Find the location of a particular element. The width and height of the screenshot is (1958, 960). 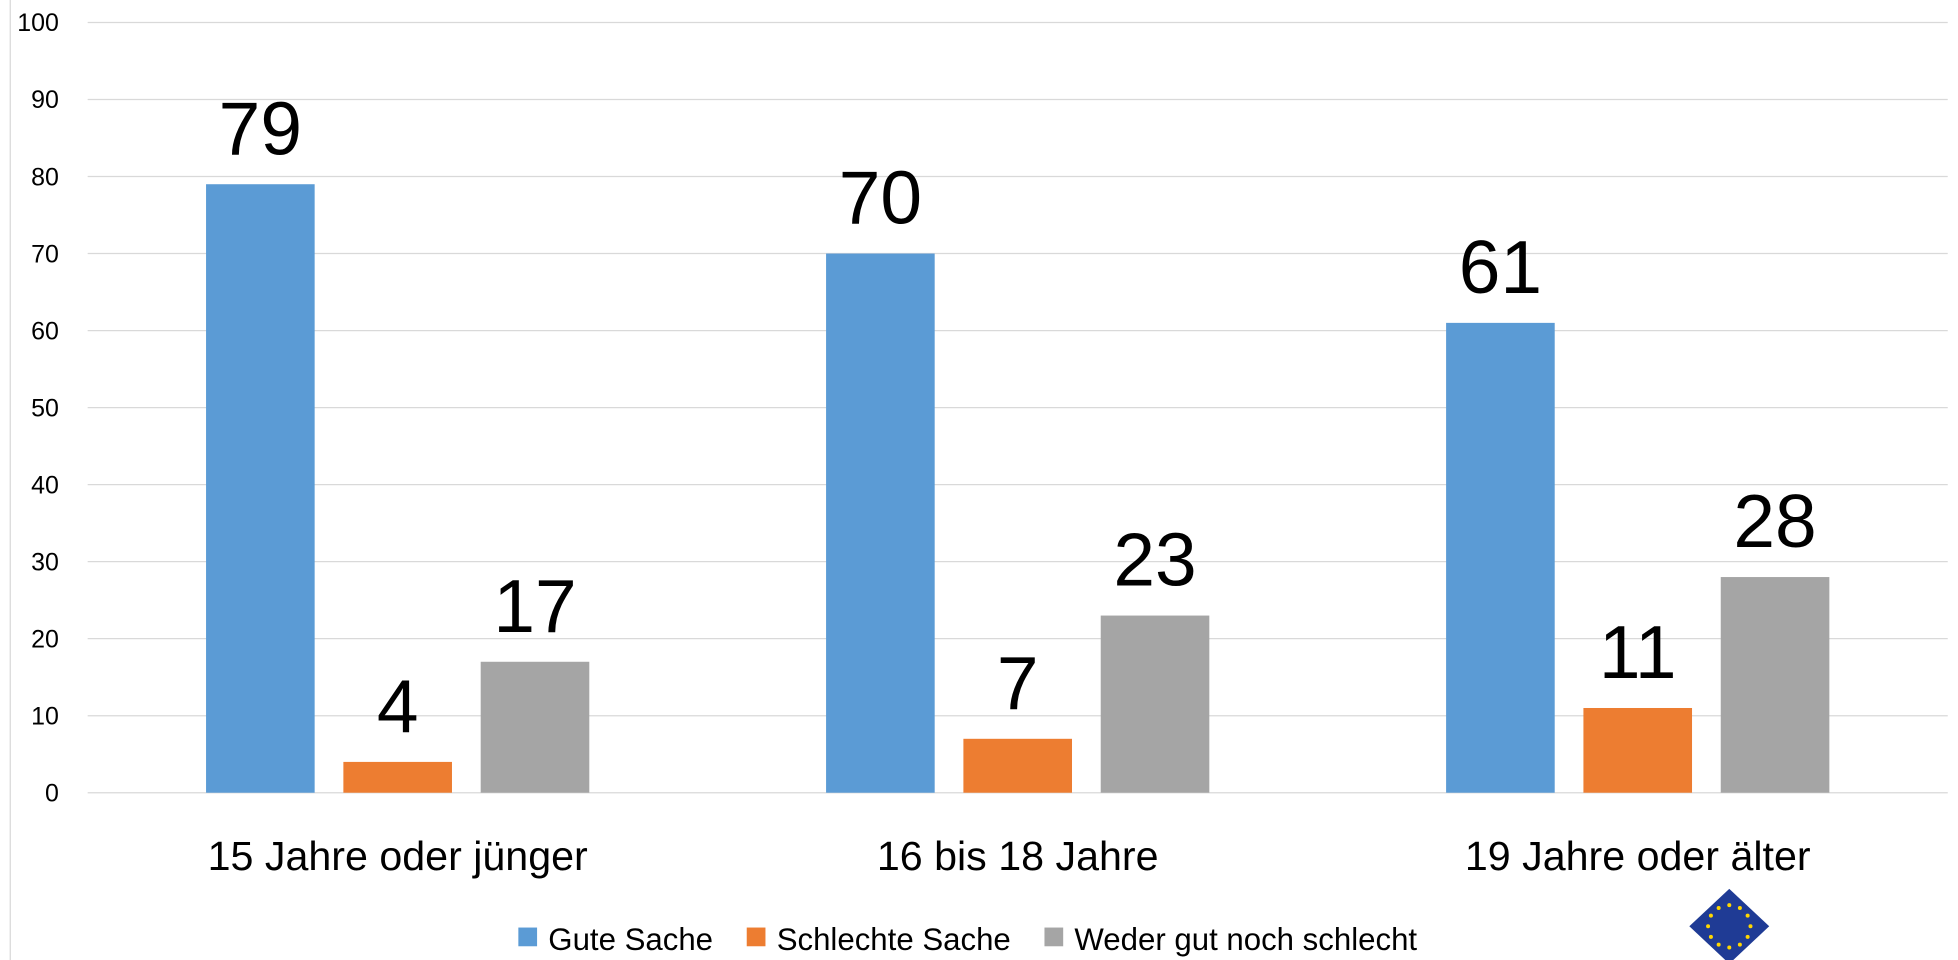

y-tick-label: 60 is located at coordinates (45, 331).